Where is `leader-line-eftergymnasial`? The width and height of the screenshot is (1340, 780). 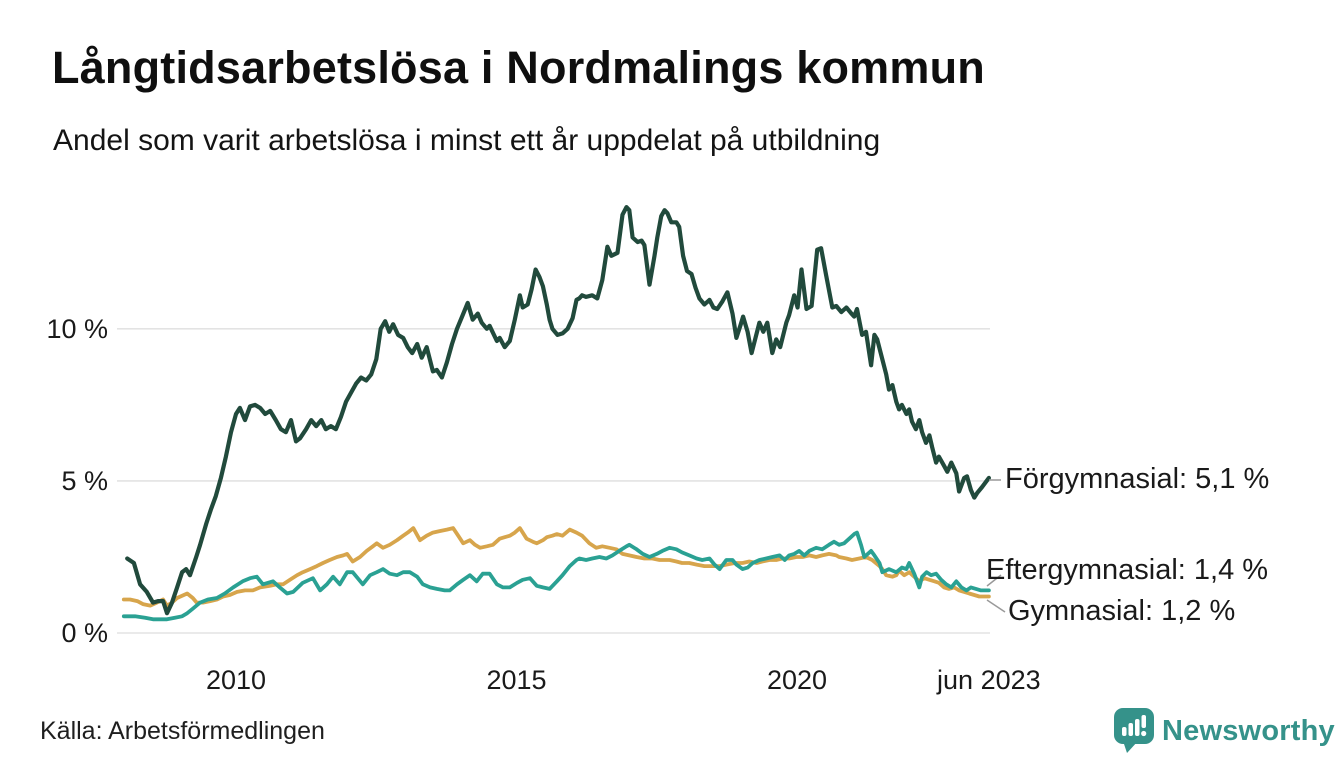 leader-line-eftergymnasial is located at coordinates (994, 580).